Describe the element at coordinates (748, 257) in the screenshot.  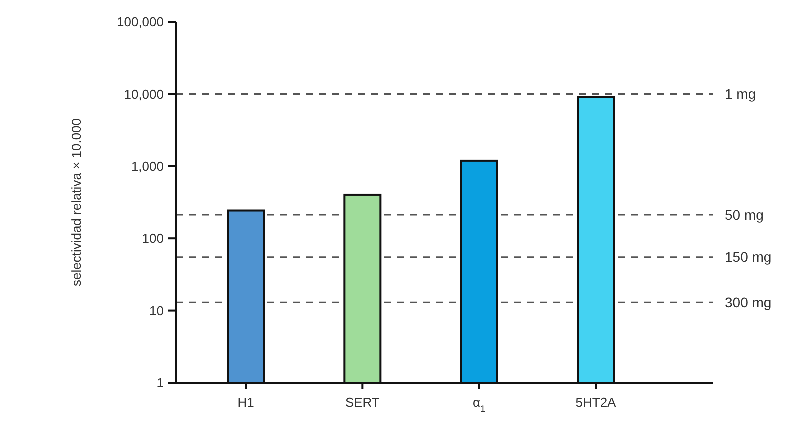
I see `ref-line-label: 150 mg` at that location.